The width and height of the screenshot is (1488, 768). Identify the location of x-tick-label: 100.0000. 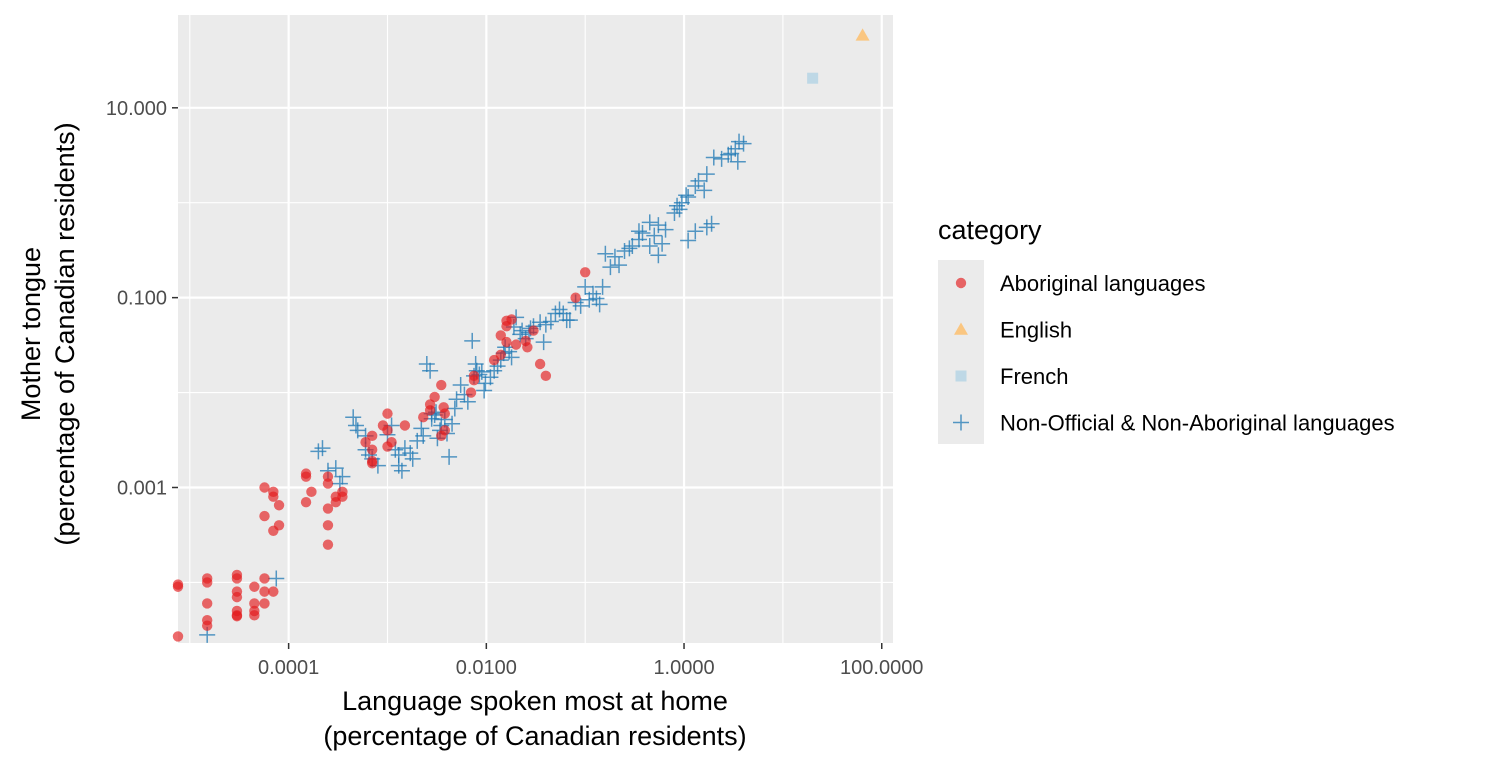
(881, 668).